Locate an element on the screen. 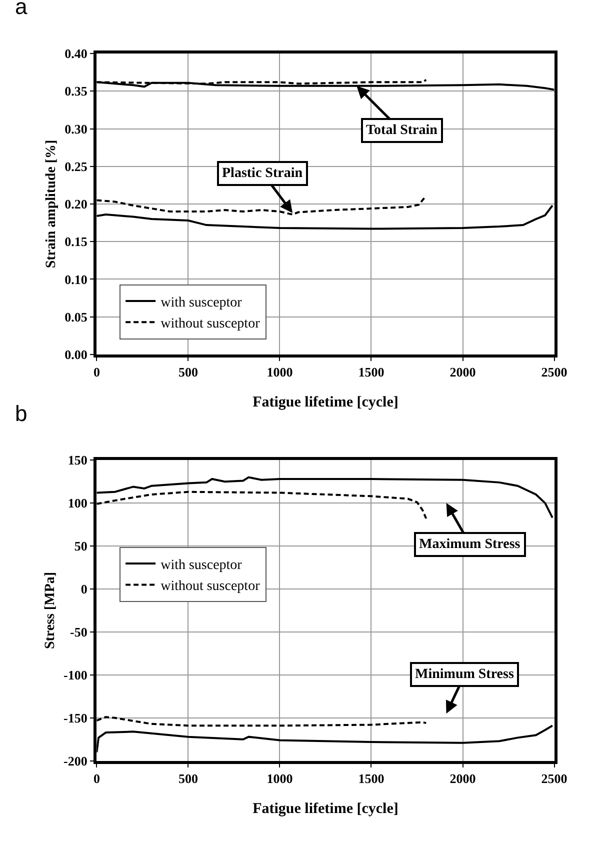 This screenshot has height=848, width=594. y-tick-label: 0.25 is located at coordinates (76, 166).